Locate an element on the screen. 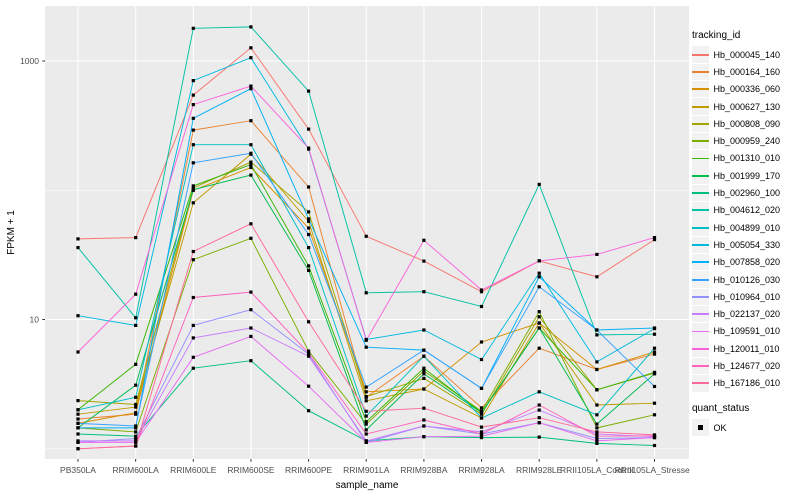 This screenshot has width=800, height=500. legend-item-label: Hb_109591_010 is located at coordinates (747, 331).